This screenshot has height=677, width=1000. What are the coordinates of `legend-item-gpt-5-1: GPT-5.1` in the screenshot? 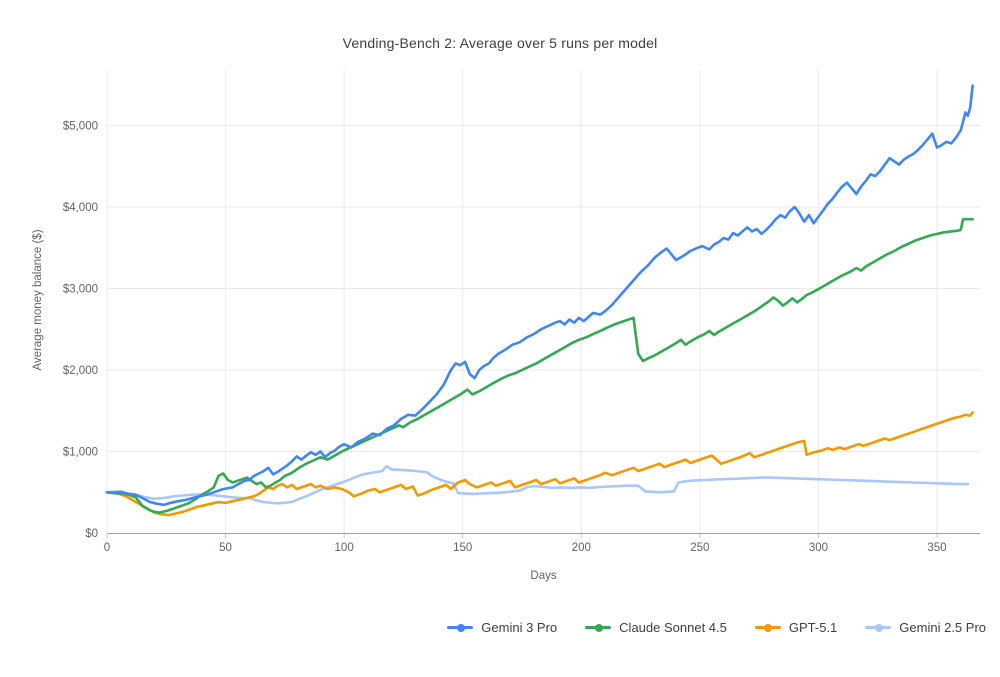 It's located at (796, 627).